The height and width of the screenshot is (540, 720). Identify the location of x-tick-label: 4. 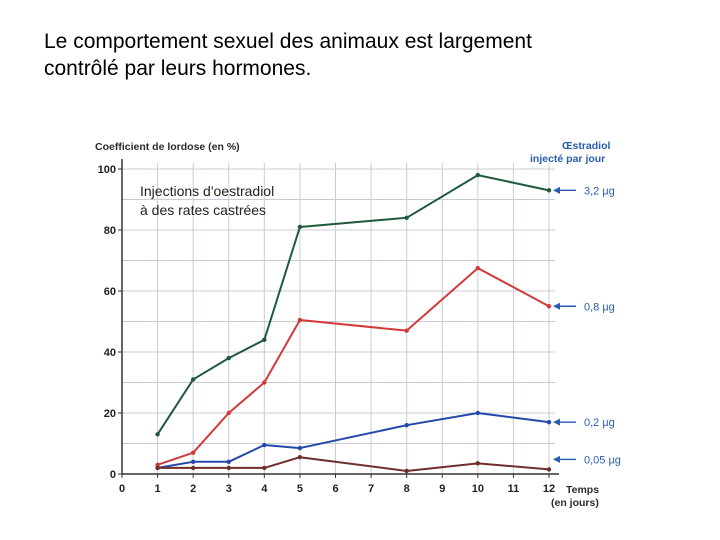
(264, 489).